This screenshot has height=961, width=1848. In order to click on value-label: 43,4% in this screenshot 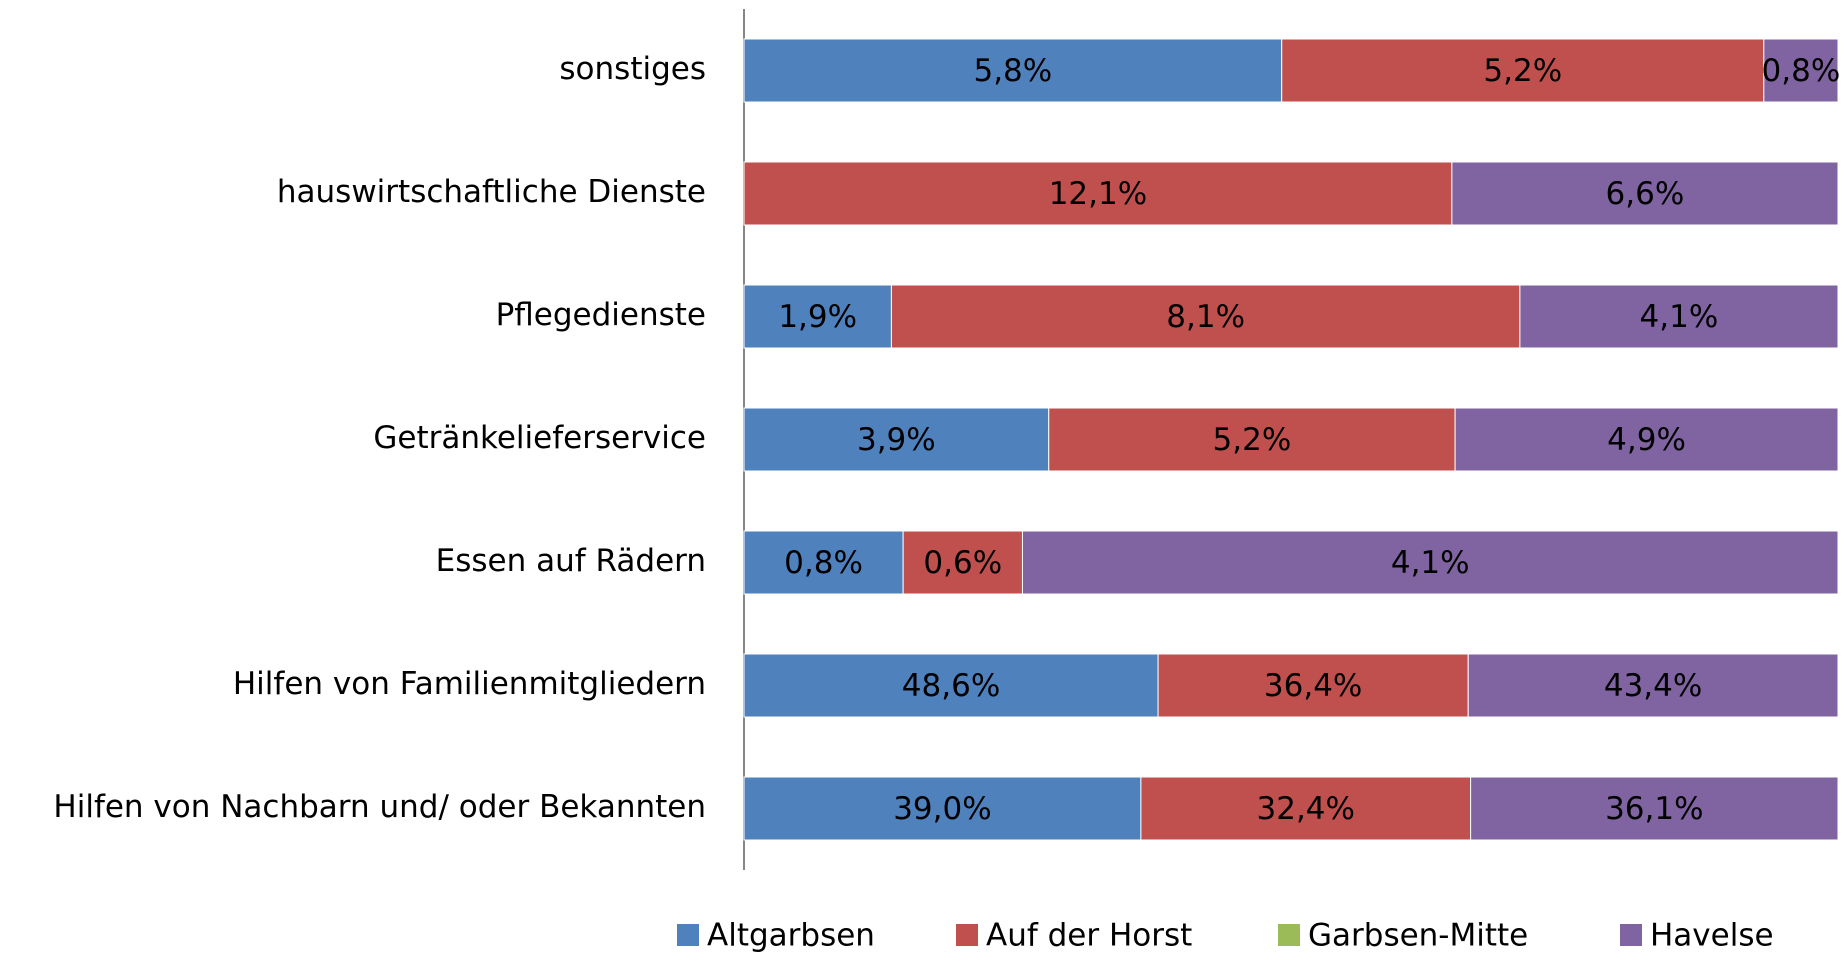, I will do `click(1653, 686)`.